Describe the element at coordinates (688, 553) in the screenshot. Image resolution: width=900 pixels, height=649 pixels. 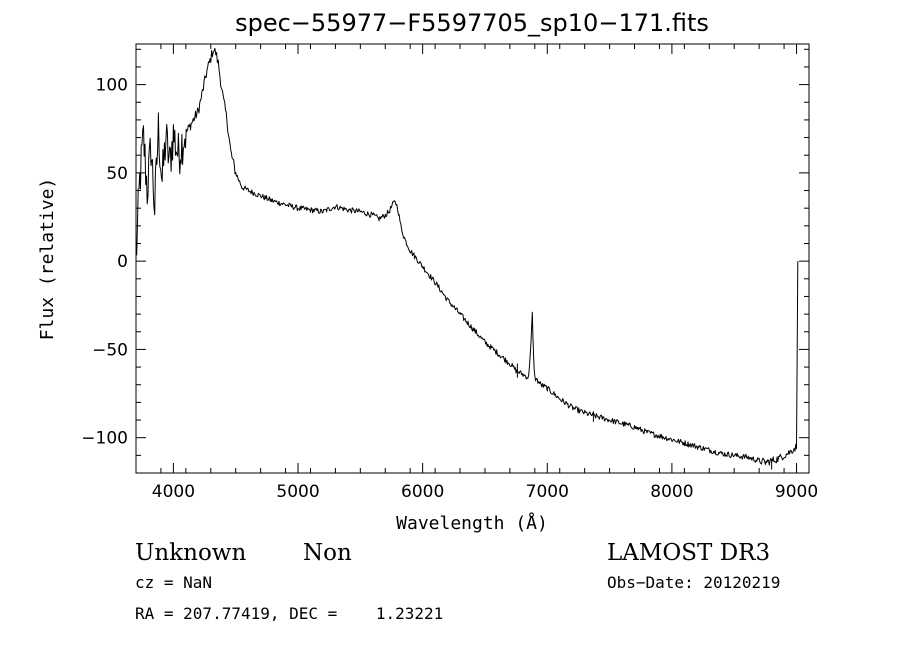
I see `survey-name: LAMOST DR3` at that location.